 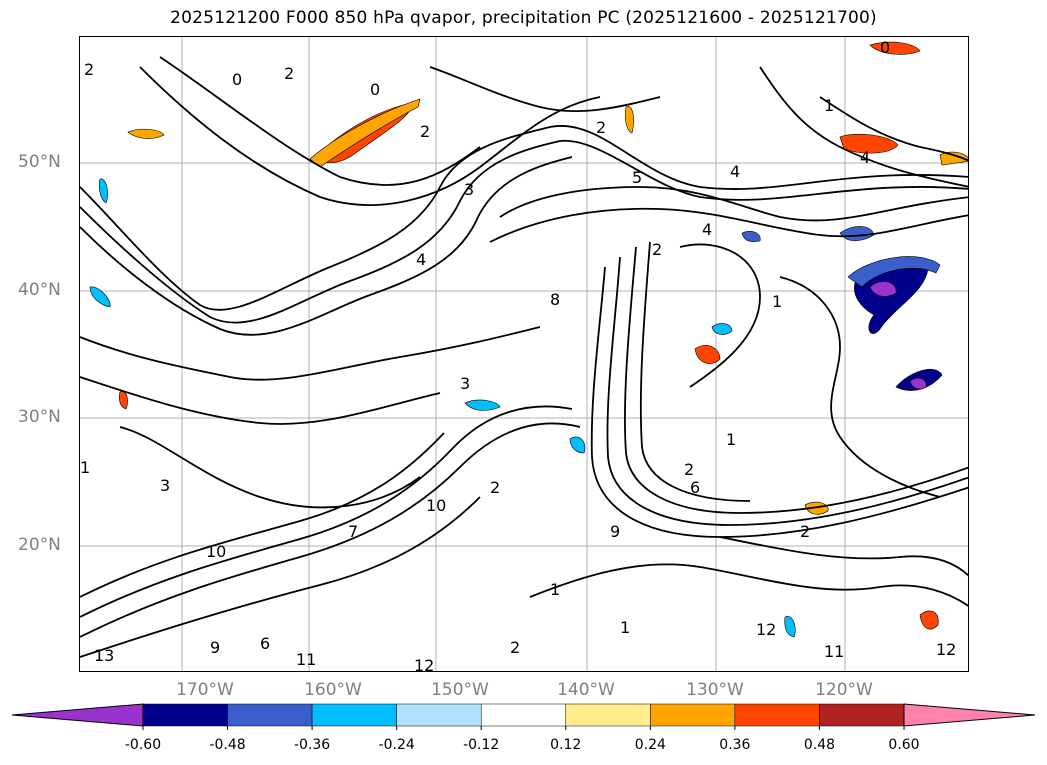 What do you see at coordinates (566, 745) in the screenshot?
I see `colorbar-tick-label: 0.12` at bounding box center [566, 745].